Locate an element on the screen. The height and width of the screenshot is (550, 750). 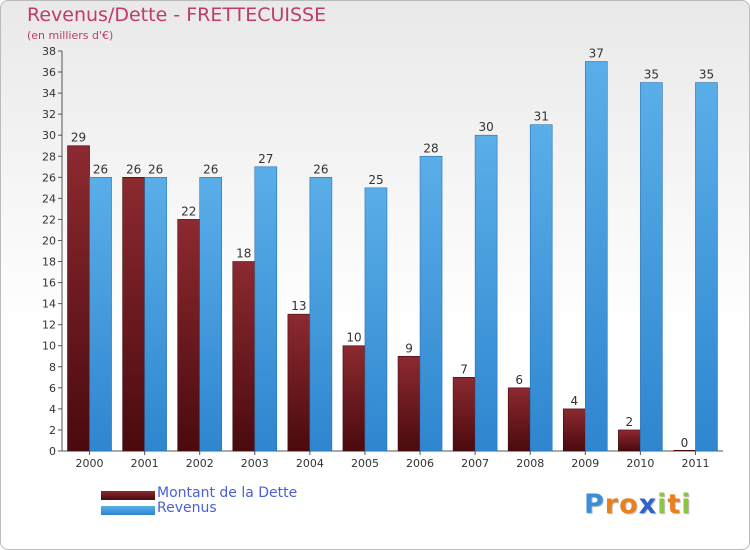
y-tick-label: 22 is located at coordinates (49, 219).